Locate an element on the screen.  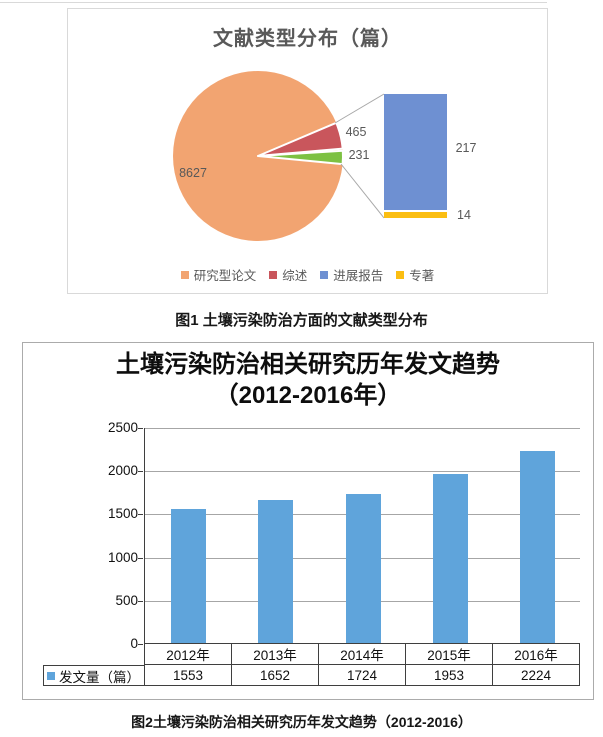
legend-item-0: 研究型论文 is located at coordinates (218, 274).